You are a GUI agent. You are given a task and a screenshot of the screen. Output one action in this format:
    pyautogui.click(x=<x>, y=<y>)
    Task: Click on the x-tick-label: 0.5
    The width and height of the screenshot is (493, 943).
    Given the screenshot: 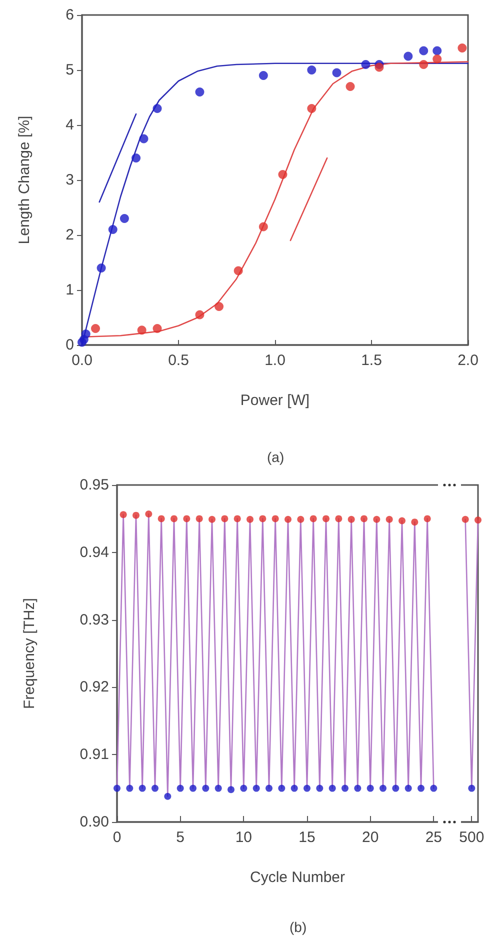 What is the action you would take?
    pyautogui.click(x=178, y=360)
    